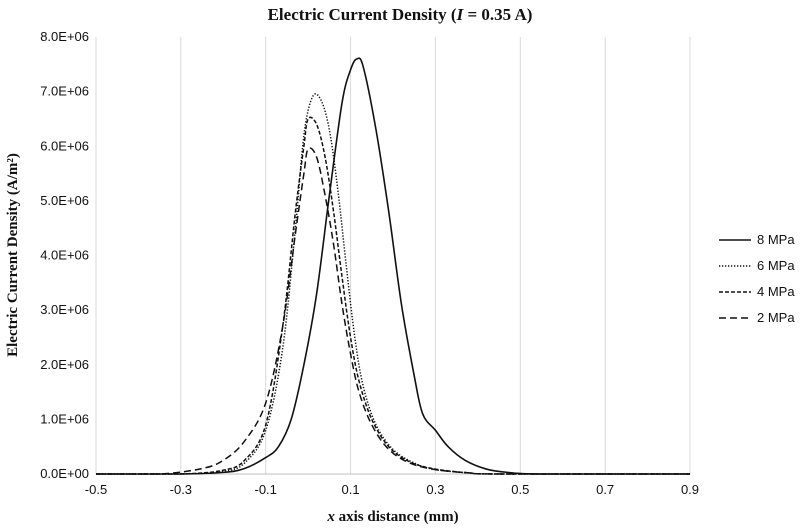  Describe the element at coordinates (757, 278) in the screenshot. I see `legend: 8 MPa 6 MPa 4 MPa 2 MPa` at that location.